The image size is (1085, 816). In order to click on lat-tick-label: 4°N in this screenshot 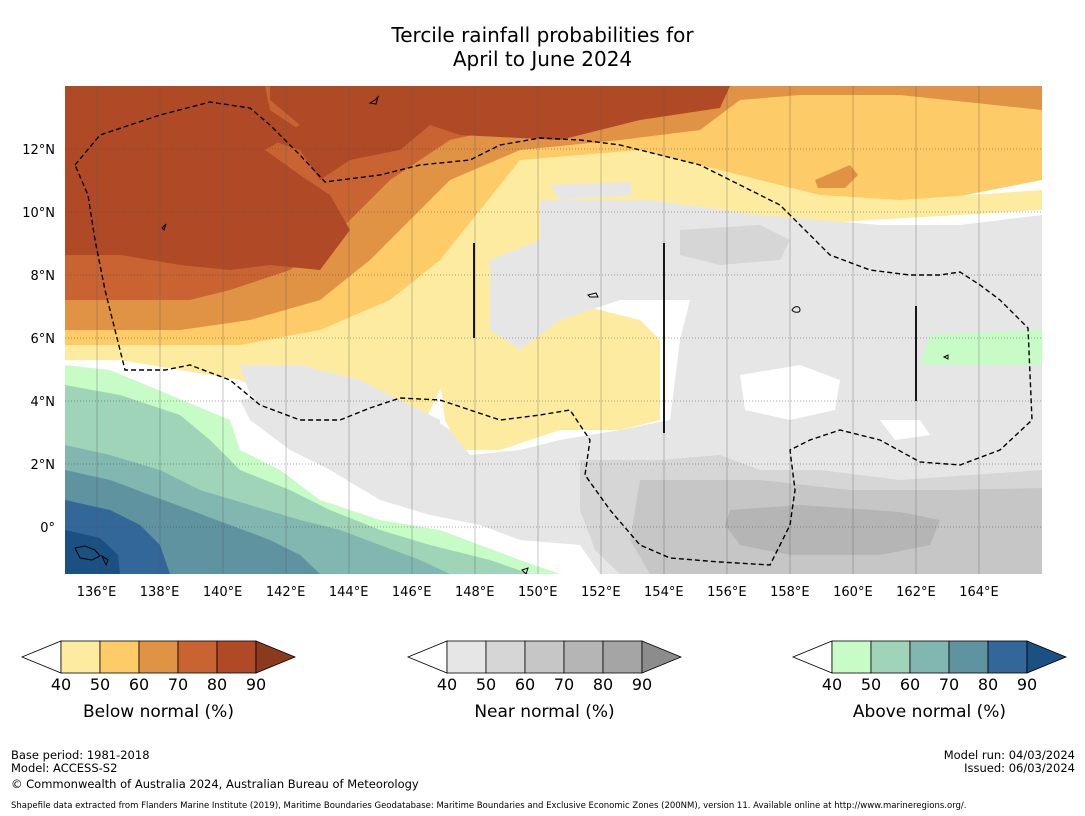, I will do `click(43, 402)`.